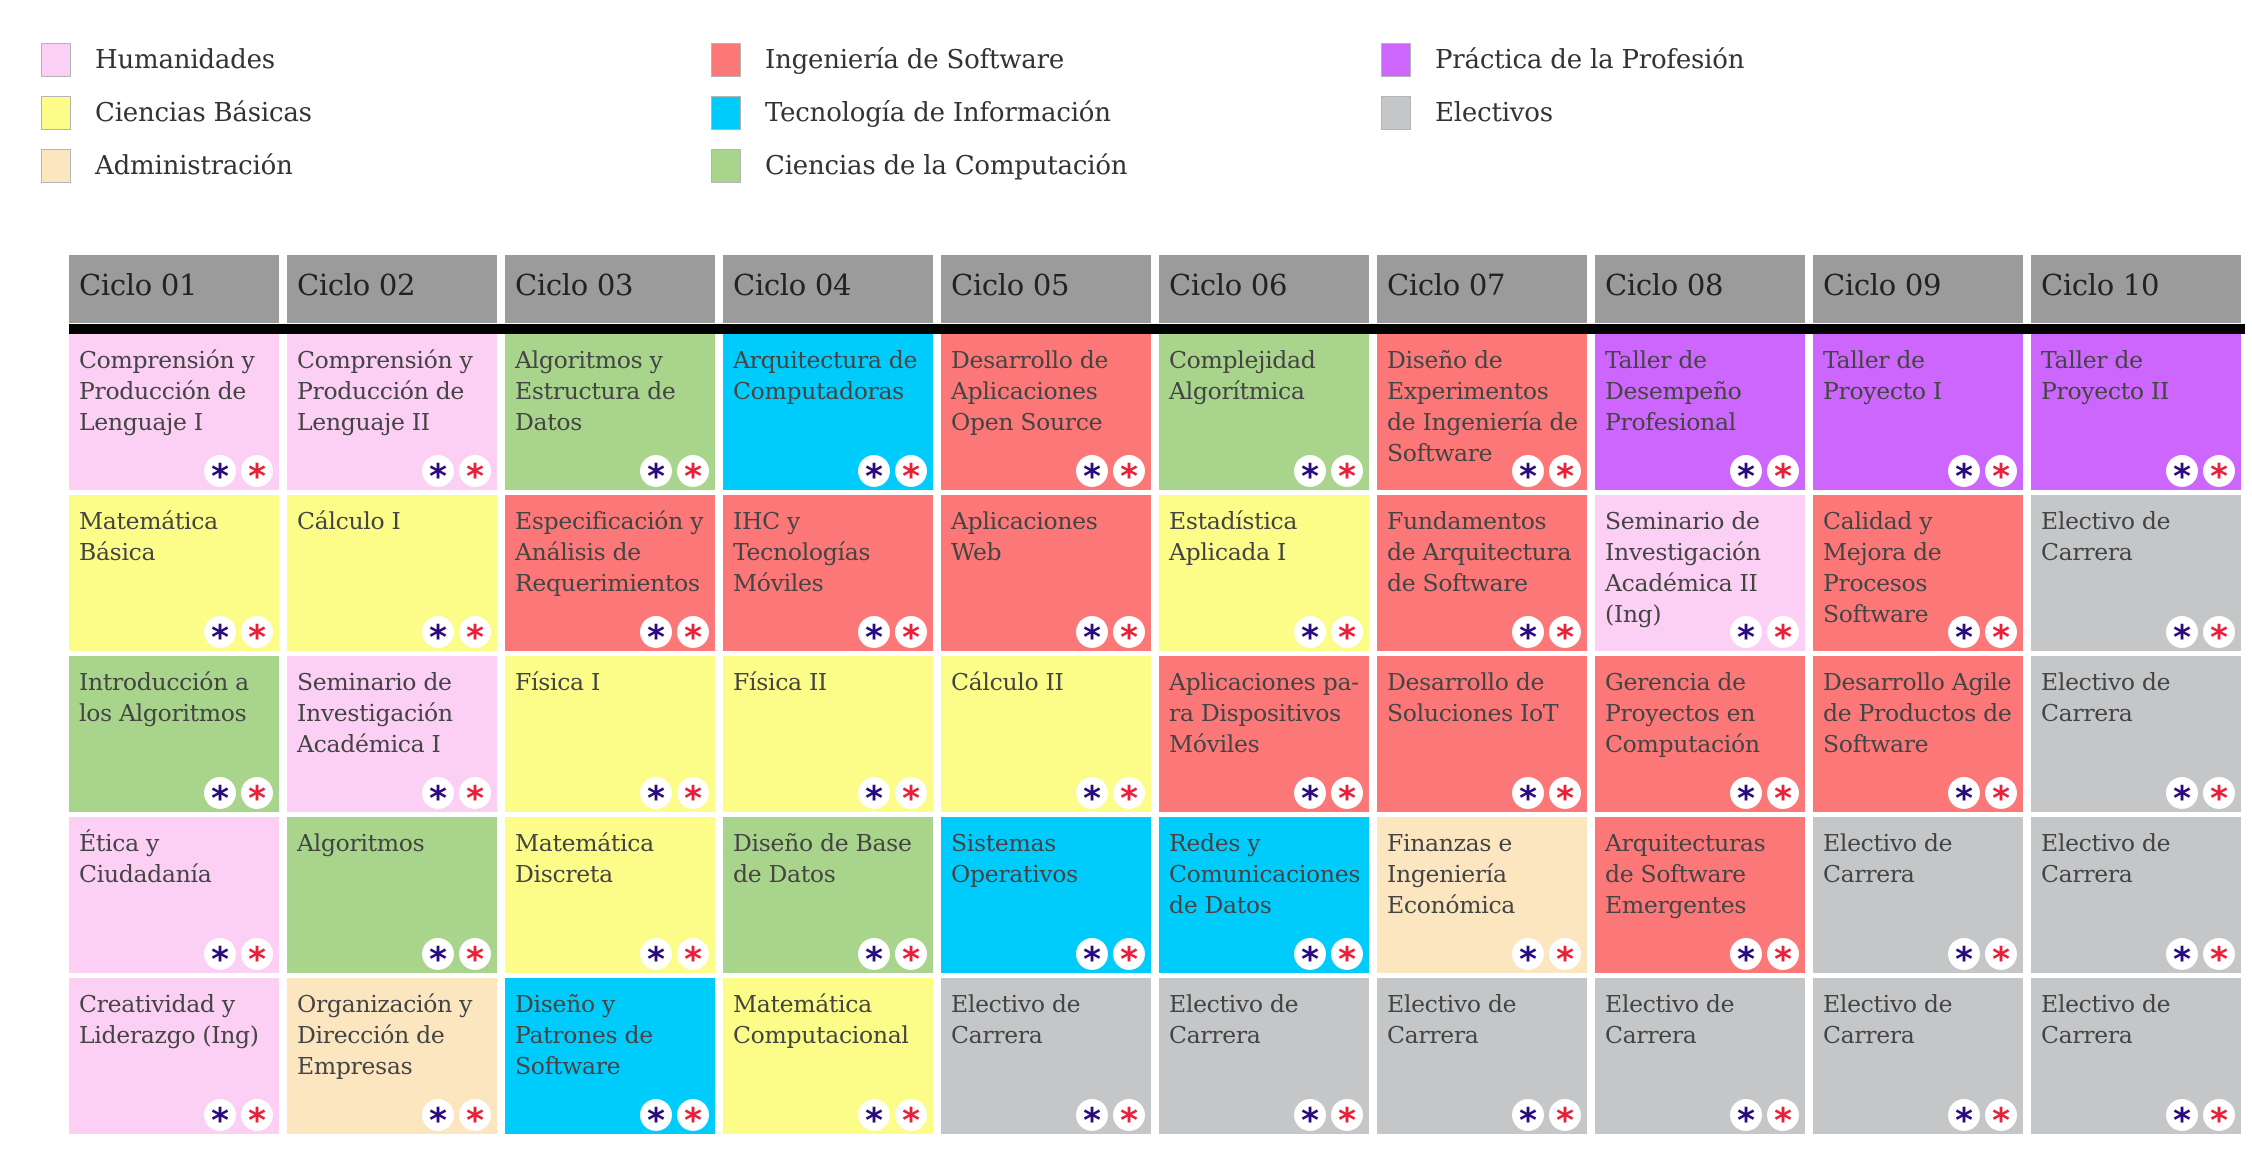  What do you see at coordinates (822, 858) in the screenshot?
I see `course-name: Diseño de Base de Datos` at bounding box center [822, 858].